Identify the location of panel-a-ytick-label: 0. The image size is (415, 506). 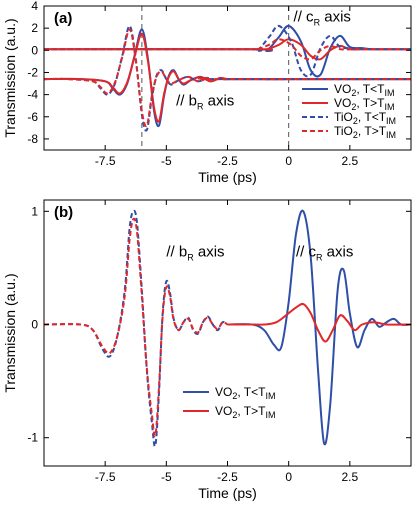
(34, 50).